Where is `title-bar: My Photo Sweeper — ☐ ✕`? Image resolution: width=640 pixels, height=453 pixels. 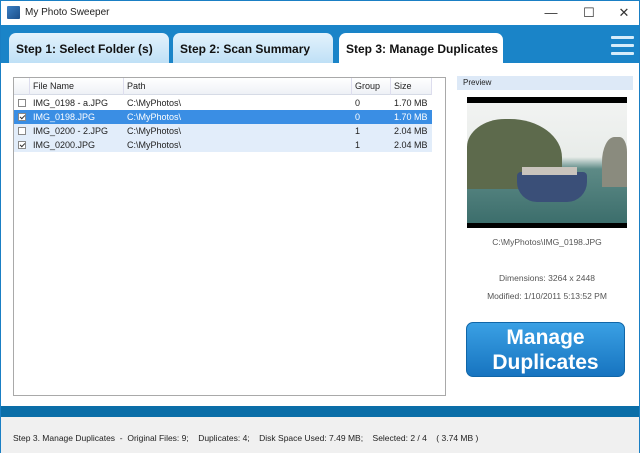
title-bar: My Photo Sweeper — ☐ ✕ is located at coordinates (320, 13).